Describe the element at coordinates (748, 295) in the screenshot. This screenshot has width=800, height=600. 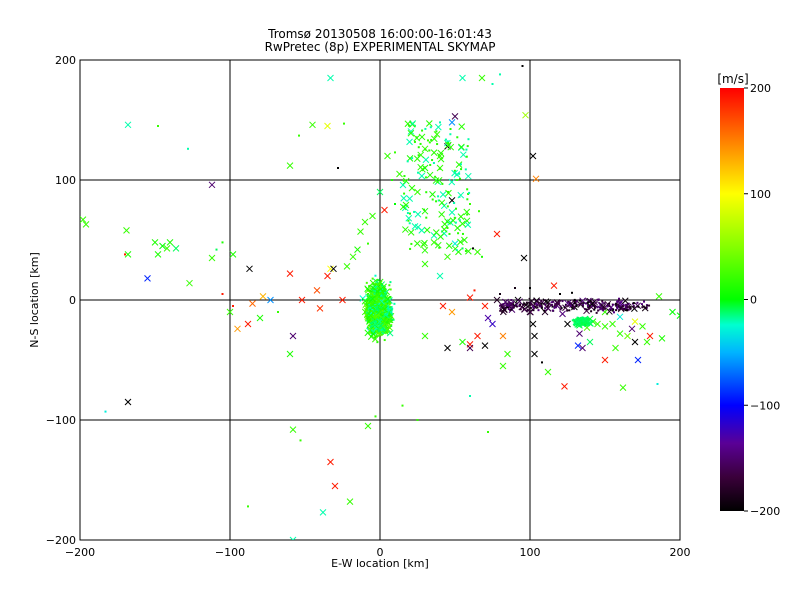
I see `colorbar: [m/s] 200 100 0 −100 −200` at that location.